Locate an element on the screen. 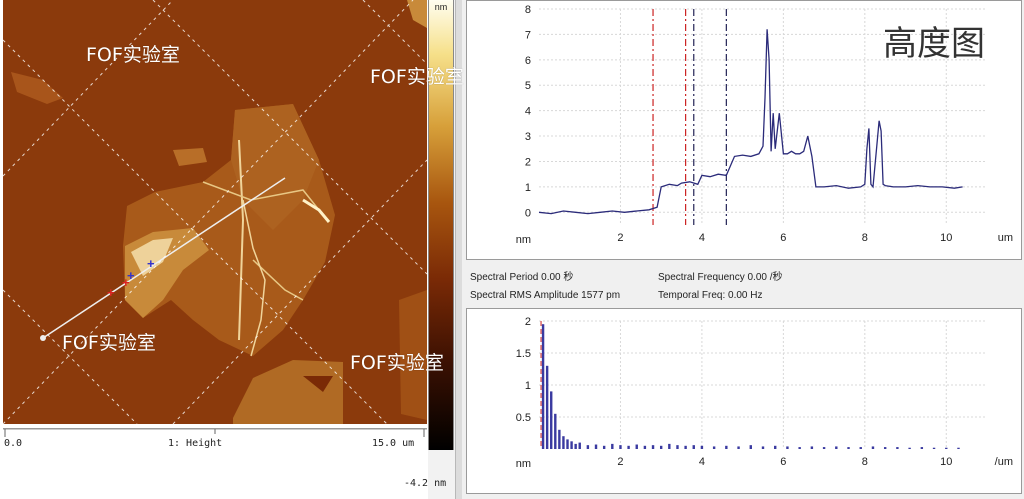  y-tick-label: 1.5 is located at coordinates (523, 354).